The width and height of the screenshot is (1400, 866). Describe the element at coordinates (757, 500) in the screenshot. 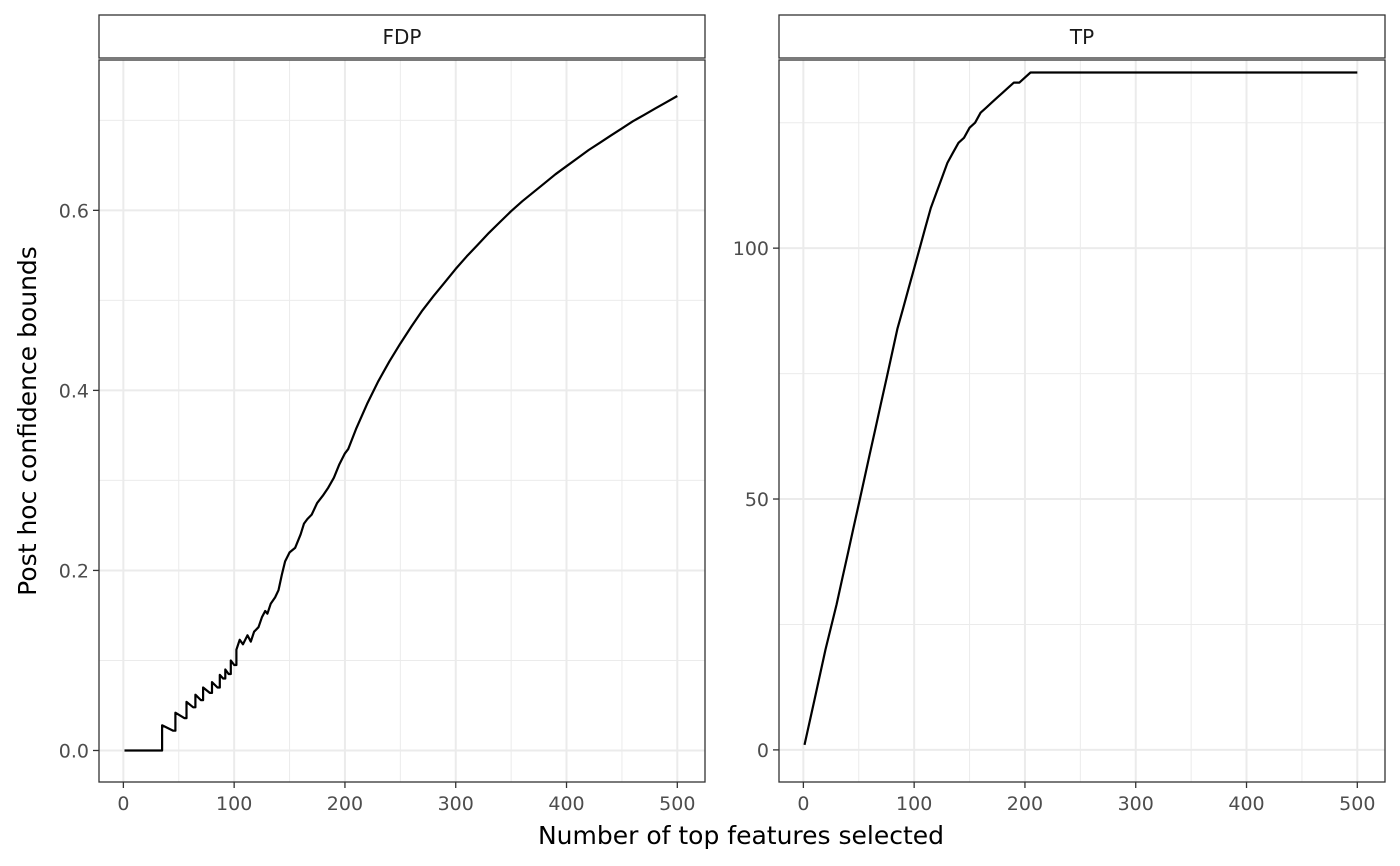

I see `y-tick-label: 50` at that location.